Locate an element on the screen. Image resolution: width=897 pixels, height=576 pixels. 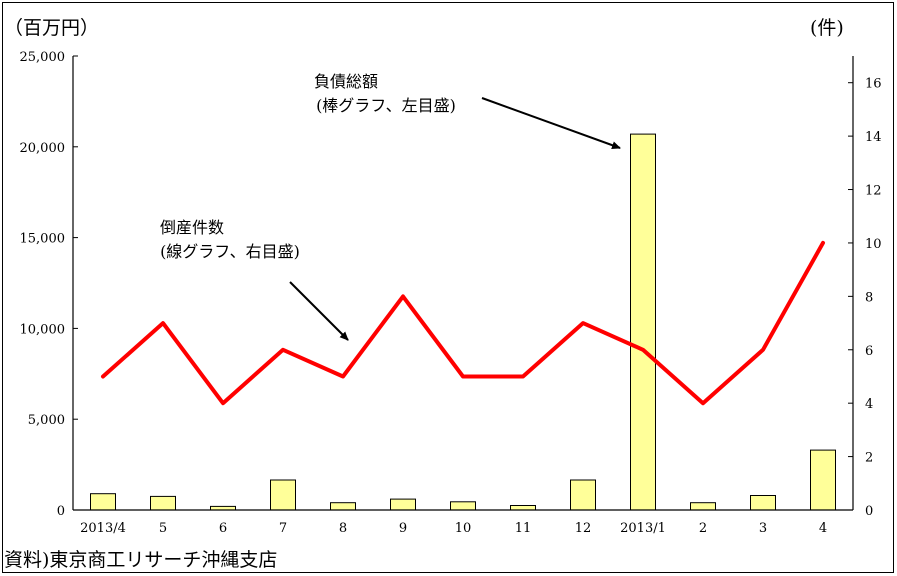
annotation-debt: 負債総額 (棒グラフ、左目盛) is located at coordinates (467, 111).